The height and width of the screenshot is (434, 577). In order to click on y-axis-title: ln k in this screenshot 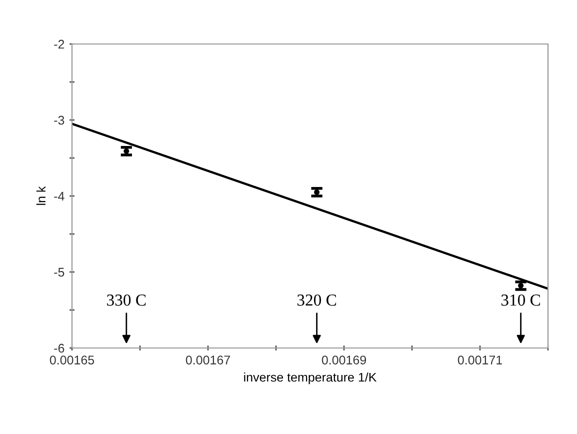, I will do `click(41, 195)`.